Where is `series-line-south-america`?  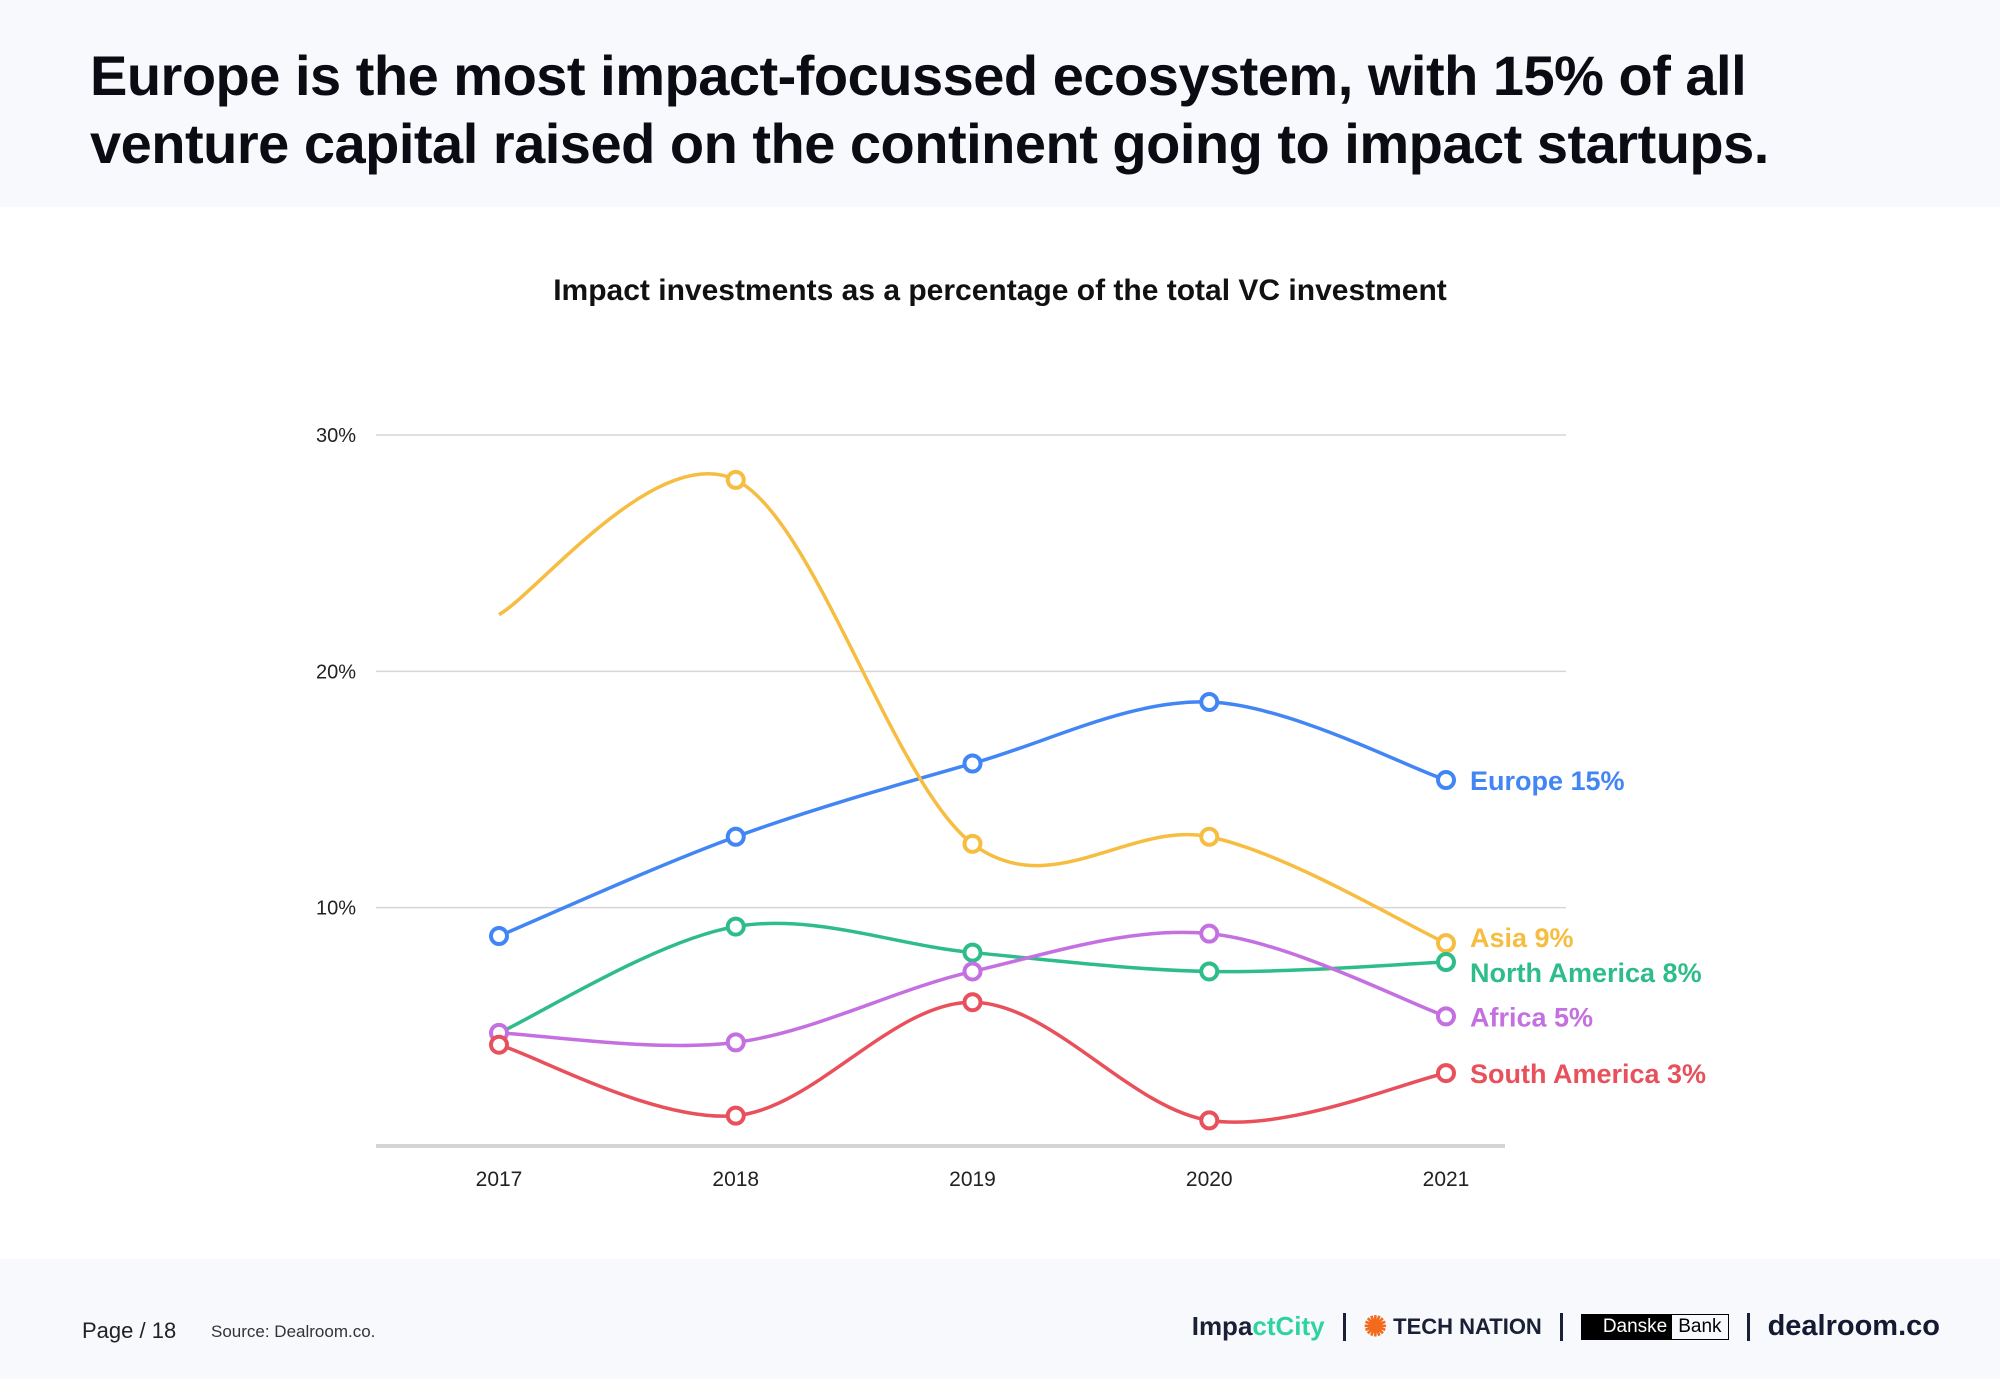
series-line-south-america is located at coordinates (972, 1062).